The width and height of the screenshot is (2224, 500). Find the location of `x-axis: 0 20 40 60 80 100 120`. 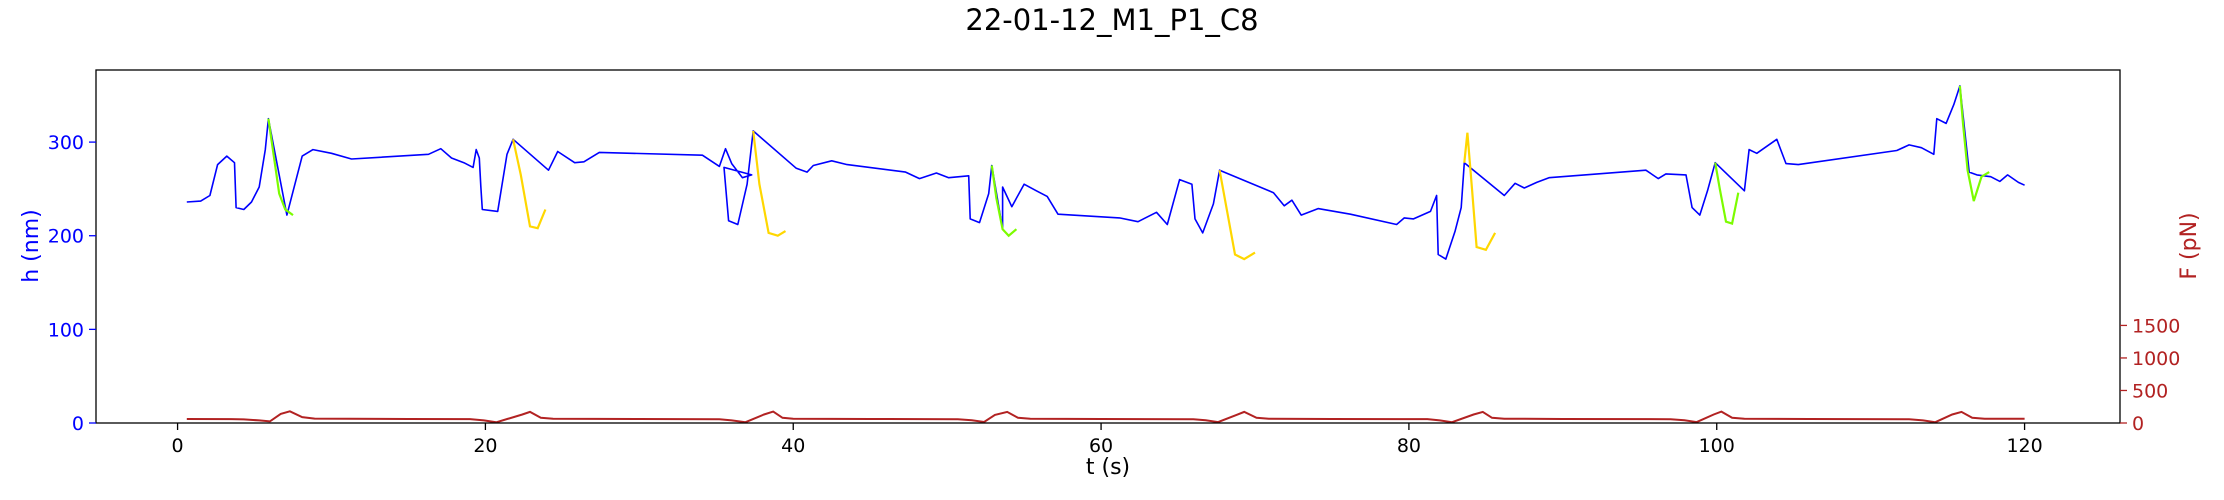

x-axis: 0 20 40 60 80 100 120 is located at coordinates (1107, 440).